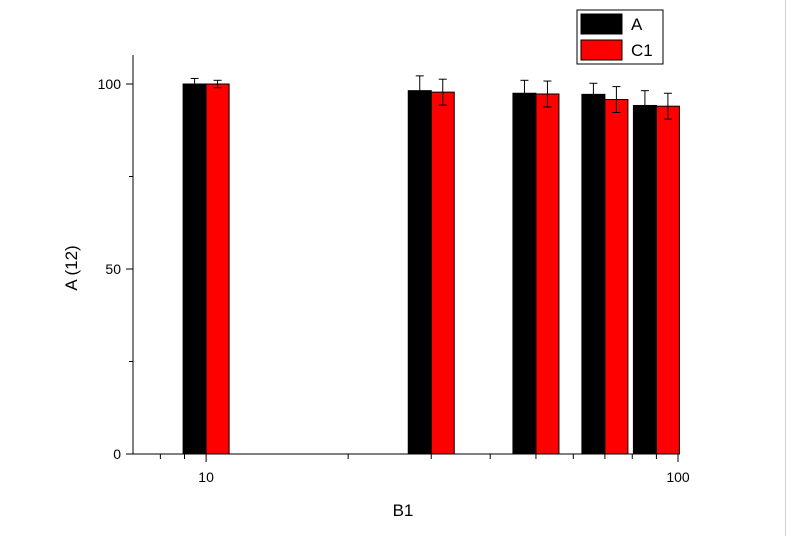 The width and height of the screenshot is (800, 536). I want to click on x-tick-label: 10, so click(206, 477).